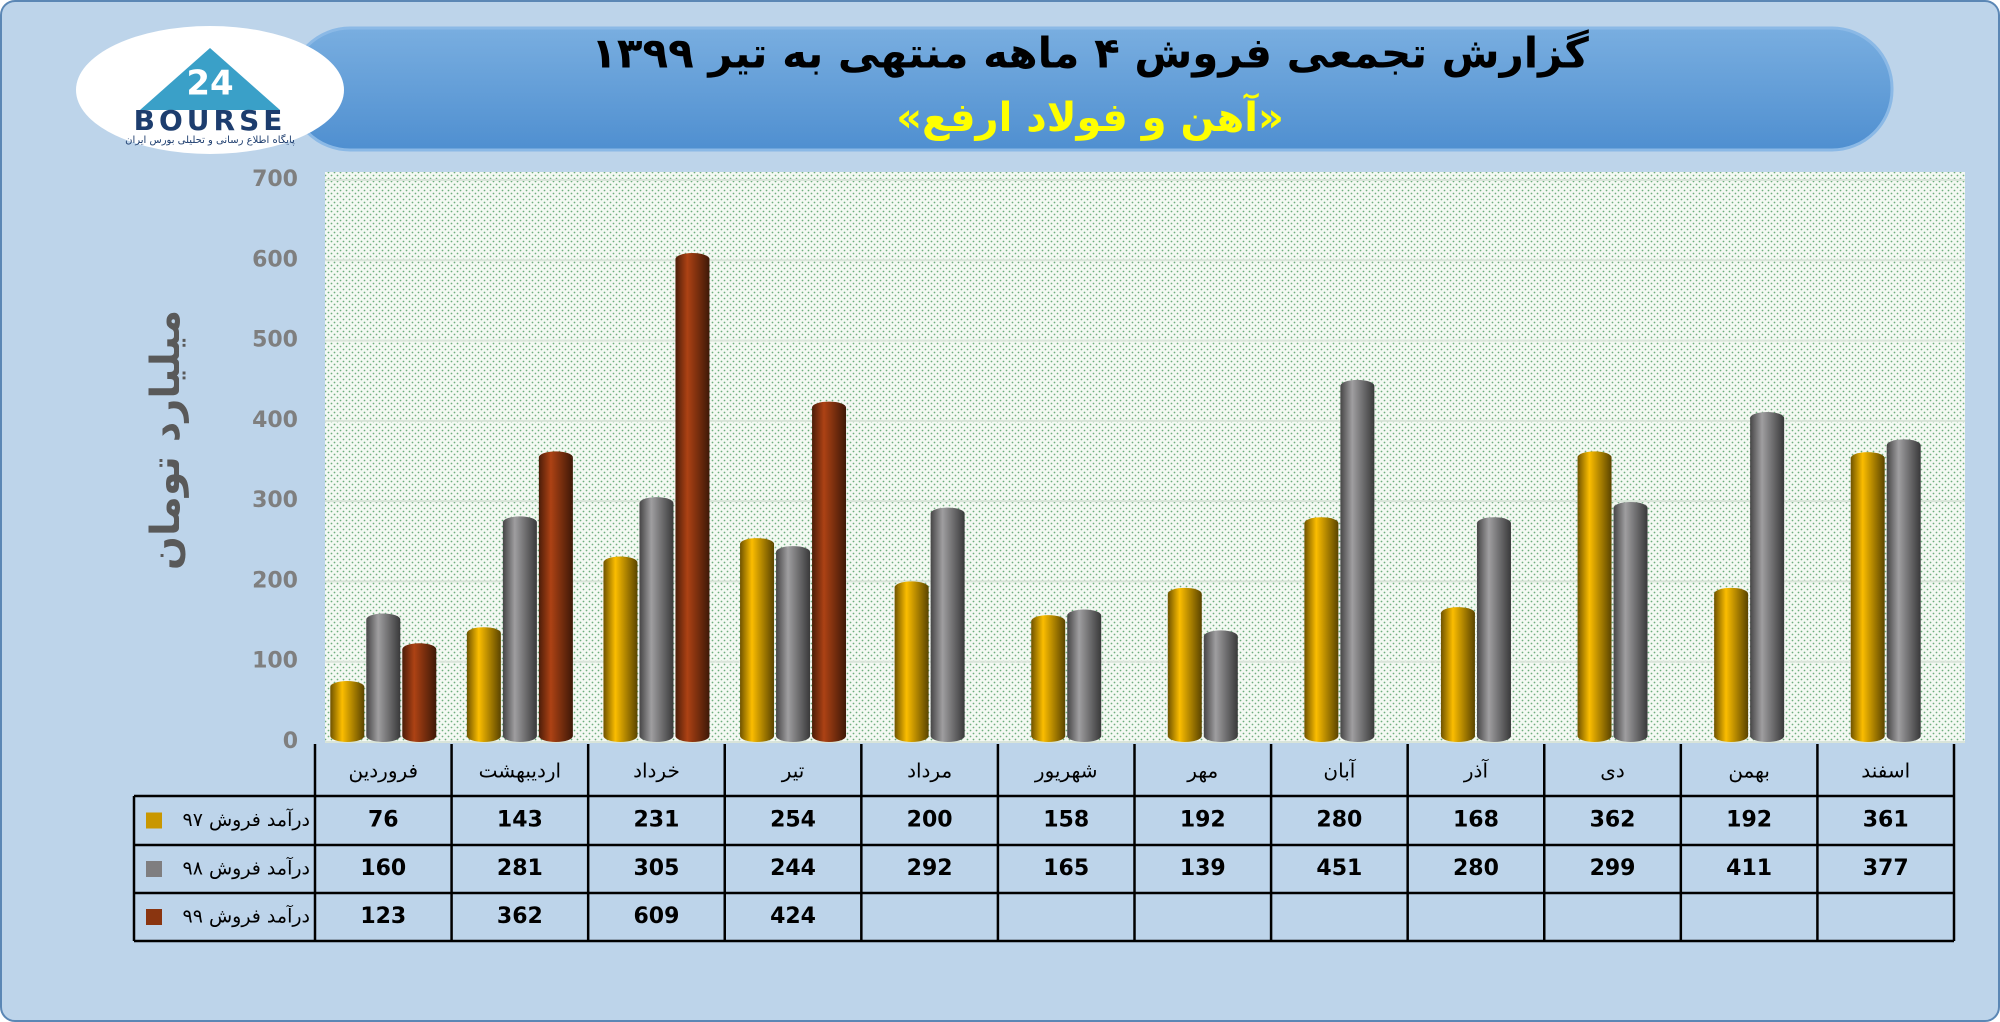  Describe the element at coordinates (929, 771) in the screenshot. I see `x-tick-label: مرداد` at that location.